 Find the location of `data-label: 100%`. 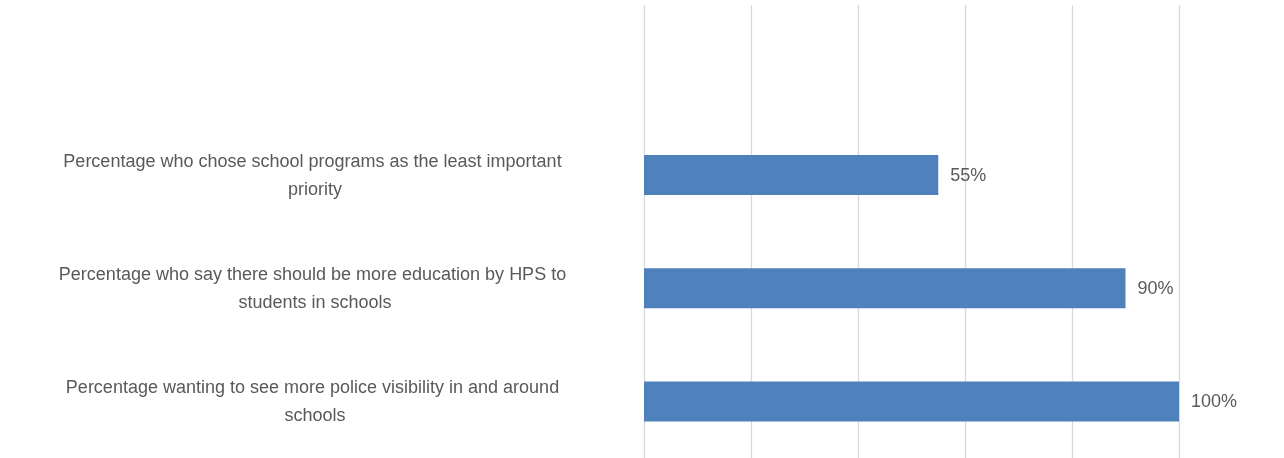

data-label: 100% is located at coordinates (1214, 401).